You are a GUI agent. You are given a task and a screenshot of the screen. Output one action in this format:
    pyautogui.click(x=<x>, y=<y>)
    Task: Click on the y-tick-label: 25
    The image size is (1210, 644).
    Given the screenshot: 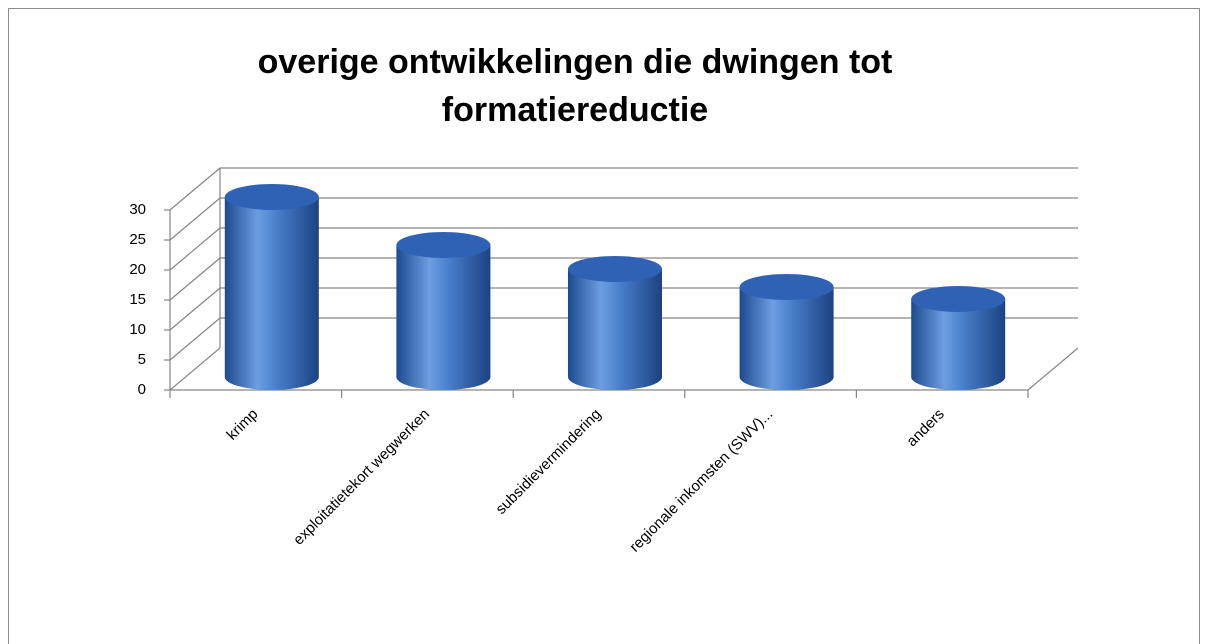 What is the action you would take?
    pyautogui.click(x=137, y=239)
    